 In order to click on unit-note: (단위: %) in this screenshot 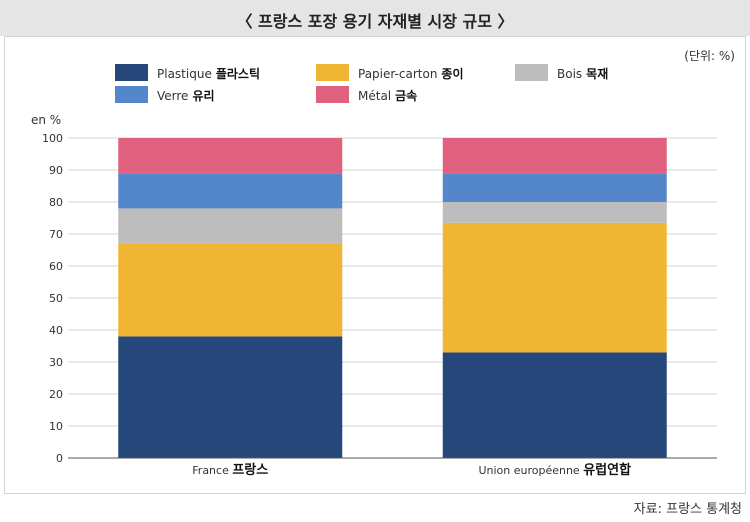, I will do `click(709, 56)`.